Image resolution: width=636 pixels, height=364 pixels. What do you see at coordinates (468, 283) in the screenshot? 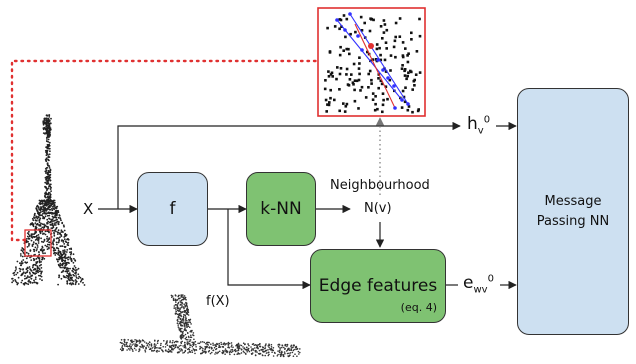
I see `e-base: e` at bounding box center [468, 283].